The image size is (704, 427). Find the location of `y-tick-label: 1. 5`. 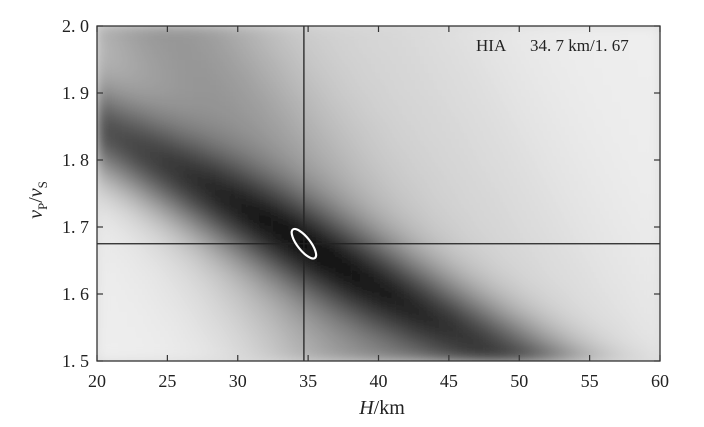

y-tick-label: 1. 5 is located at coordinates (75, 361).